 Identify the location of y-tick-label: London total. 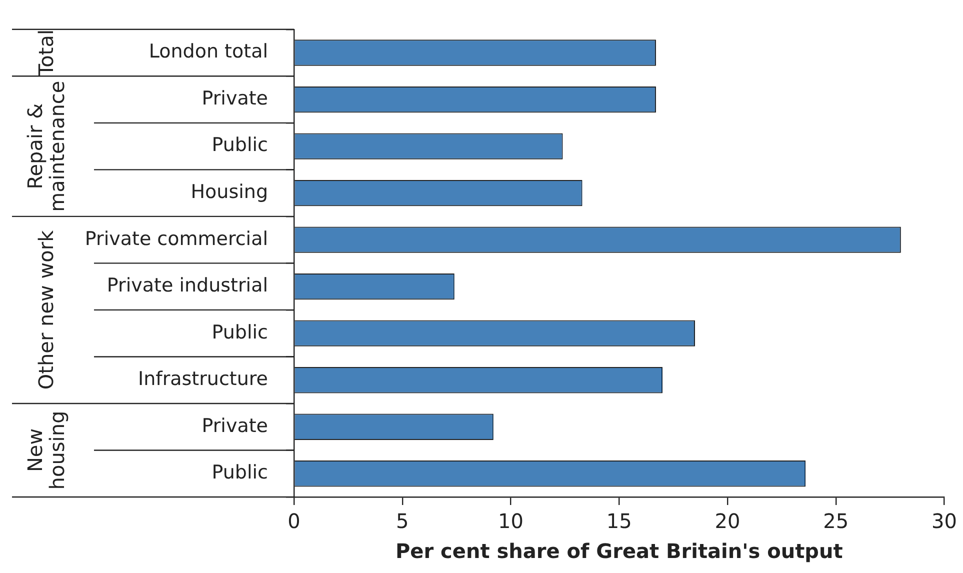
(208, 51).